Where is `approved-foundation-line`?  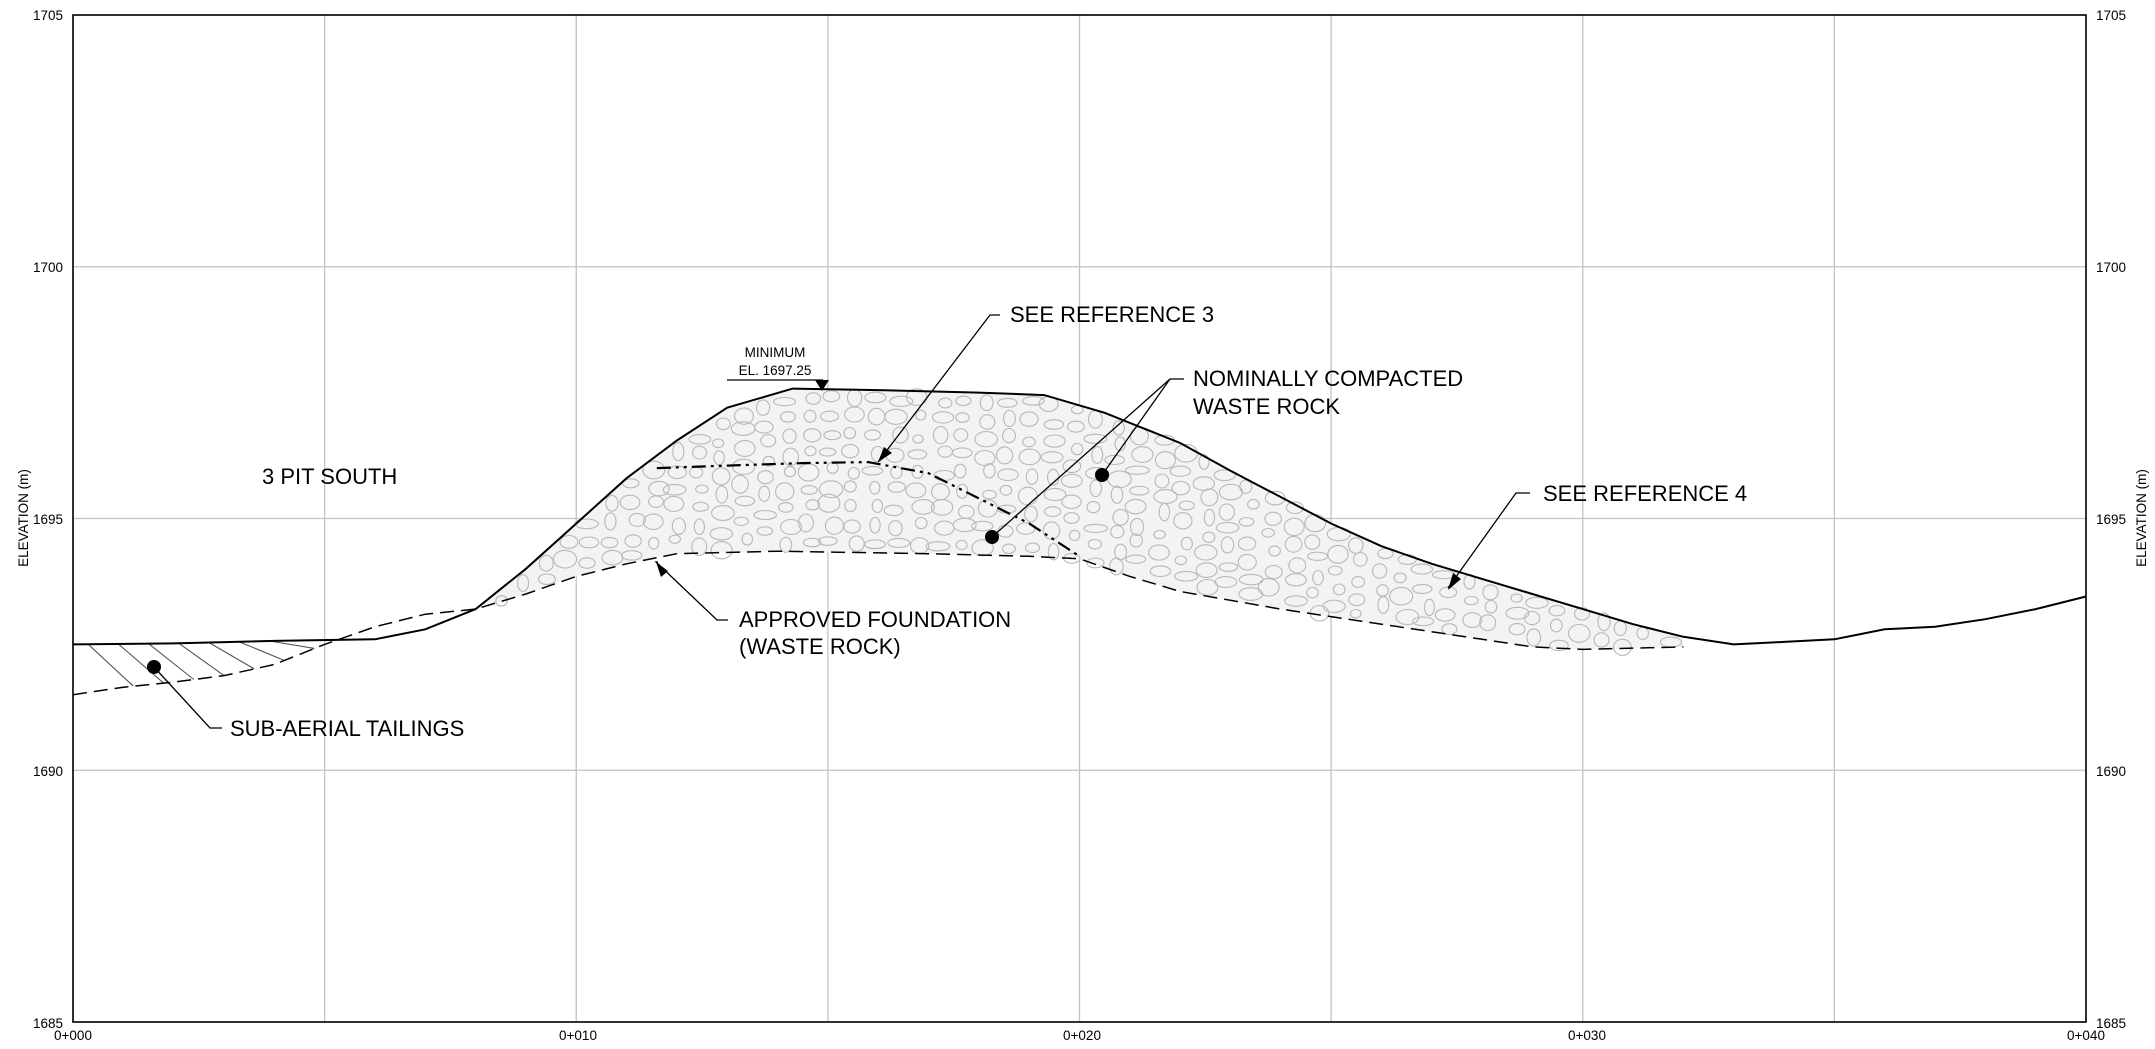
approved-foundation-line is located at coordinates (878, 623).